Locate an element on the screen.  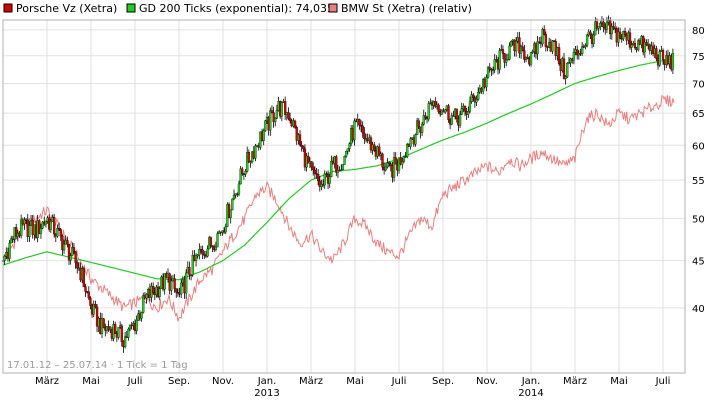
legend-swatch-bmw is located at coordinates (333, 8).